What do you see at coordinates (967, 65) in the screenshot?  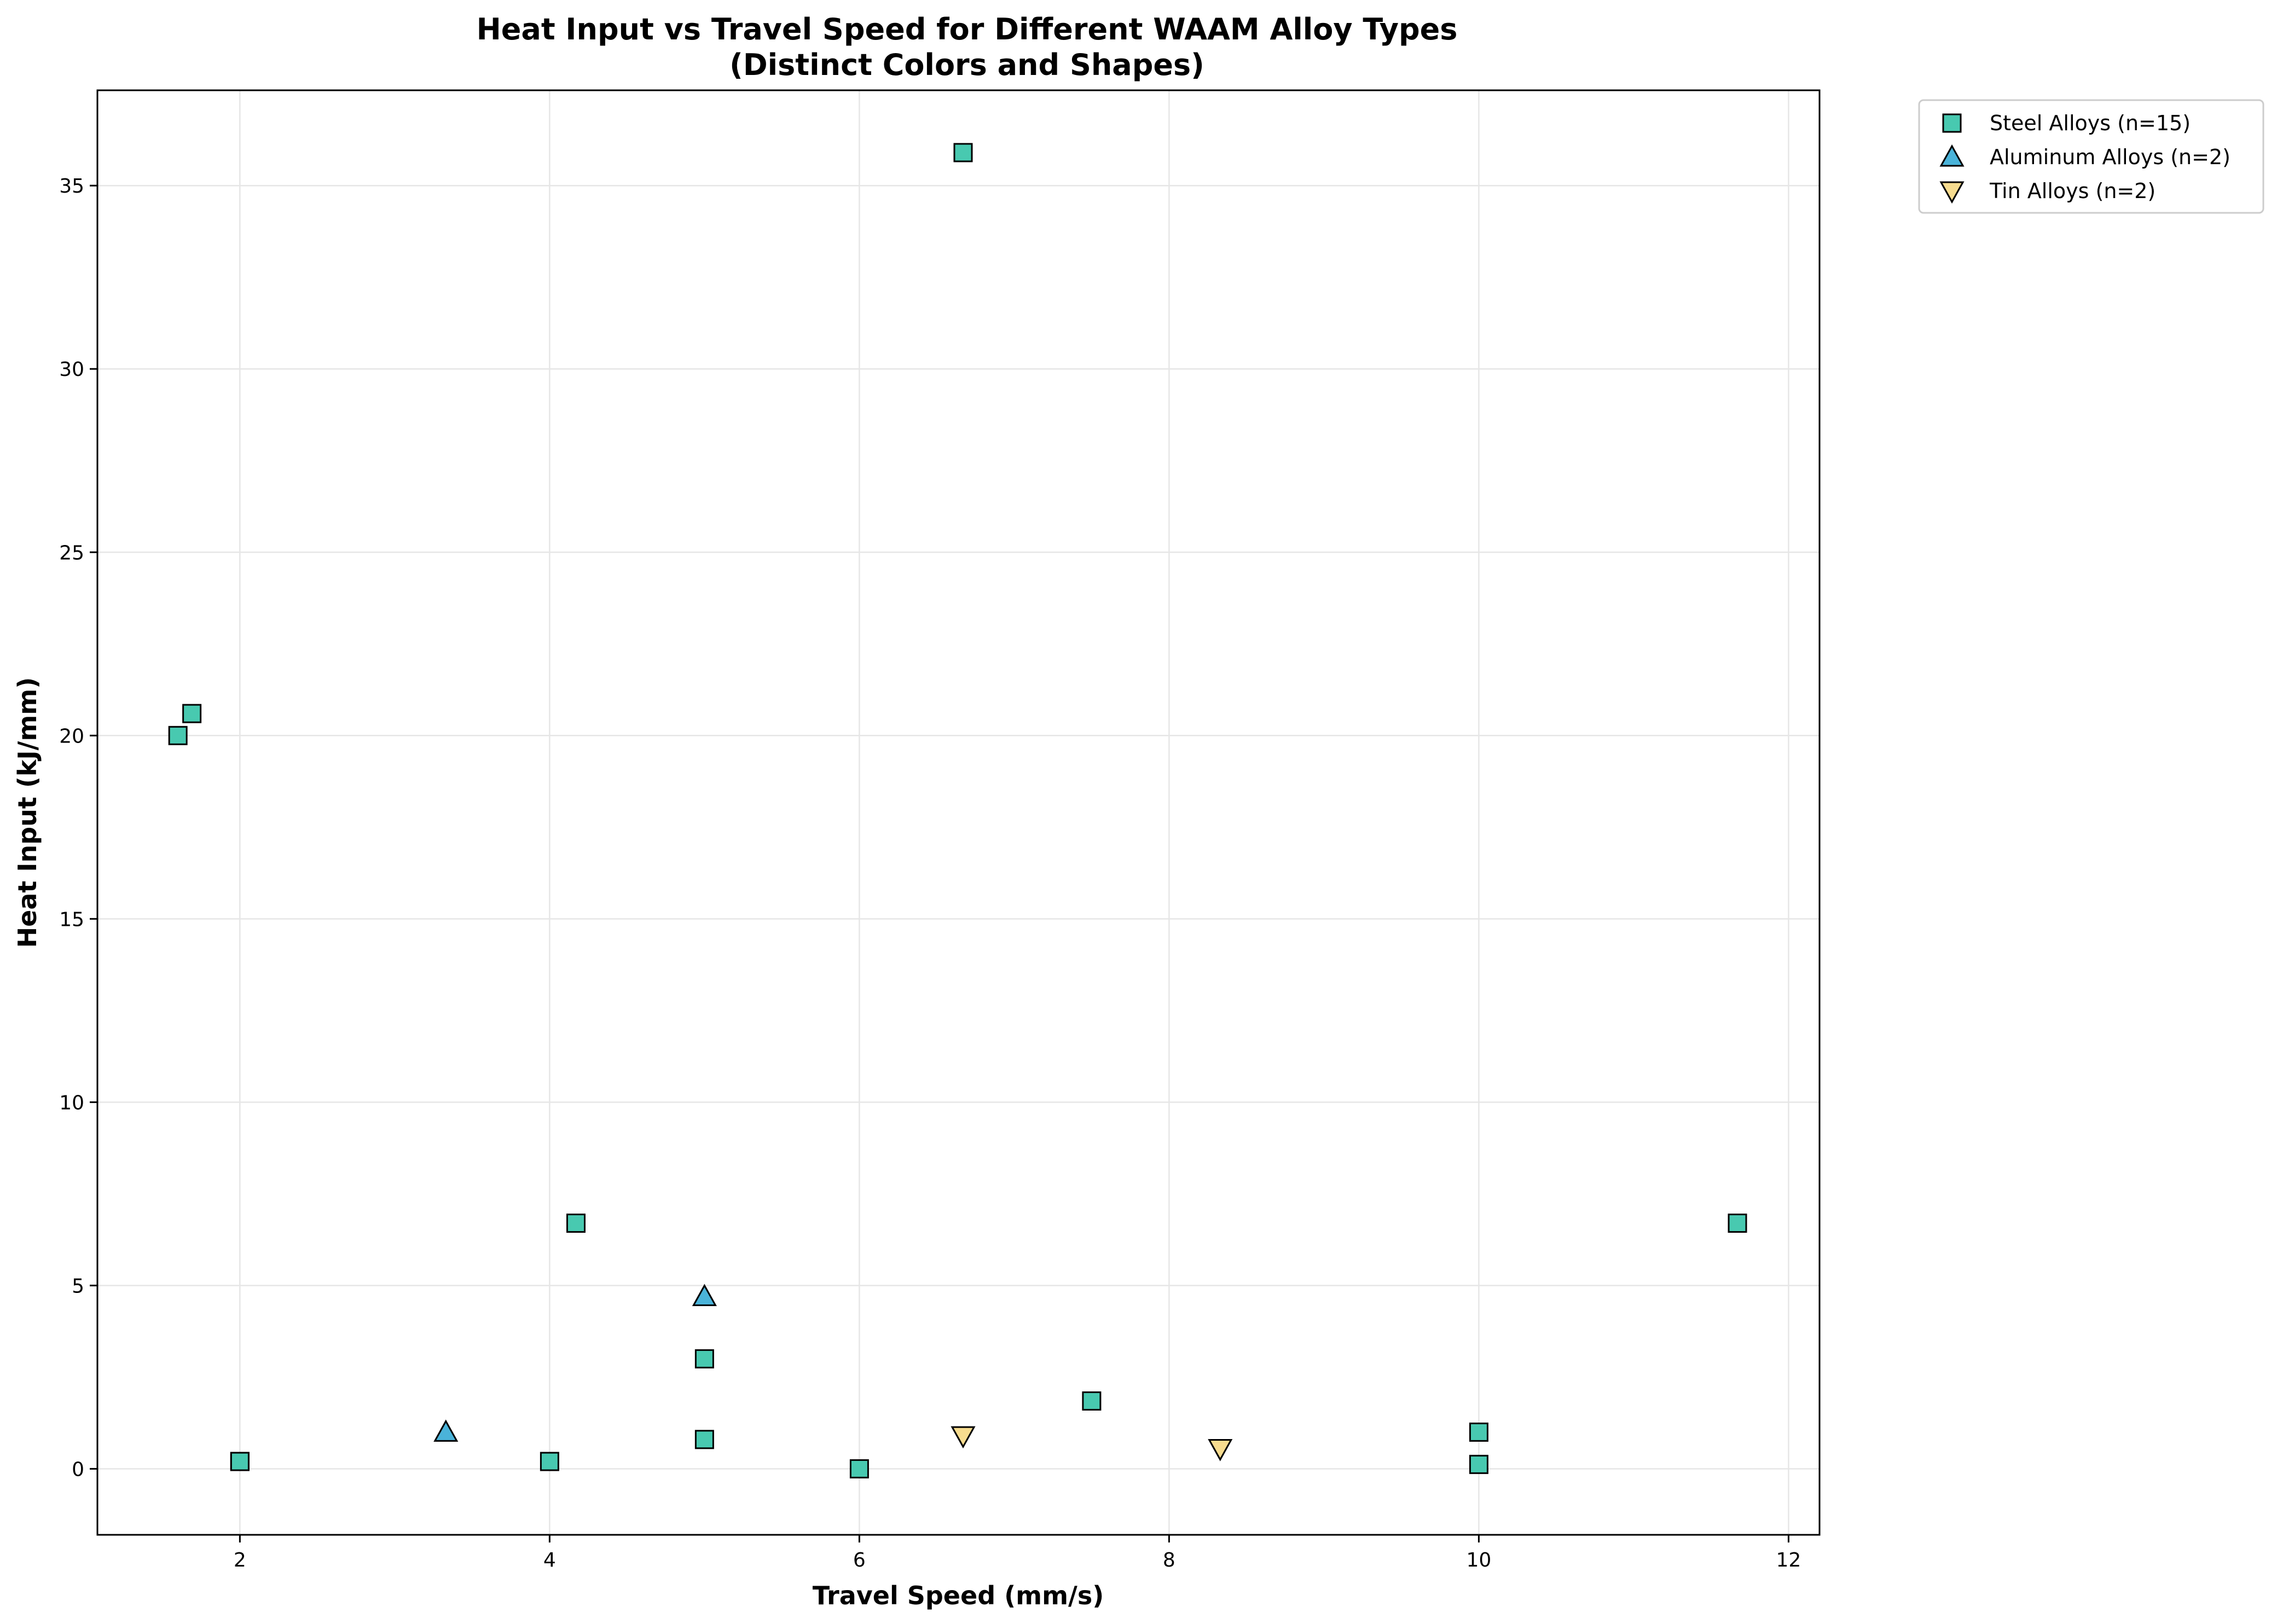 I see `chart-subtitle: (Distinct Colors and Shapes)` at bounding box center [967, 65].